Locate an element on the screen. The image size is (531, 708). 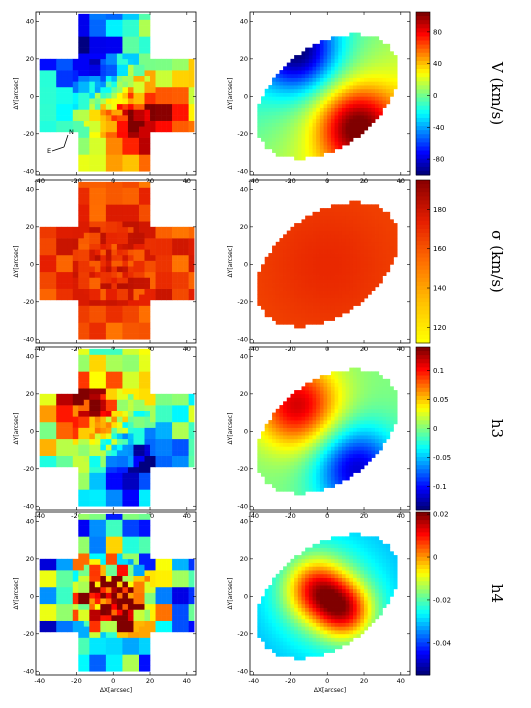
colorbar-tick-label: -0.1 is located at coordinates (440, 487).